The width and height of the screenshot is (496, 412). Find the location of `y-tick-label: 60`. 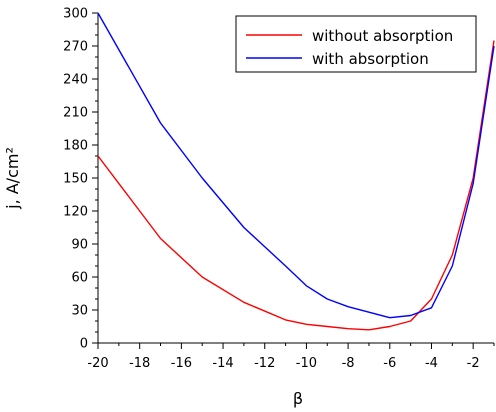

y-tick-label: 60 is located at coordinates (79, 278).